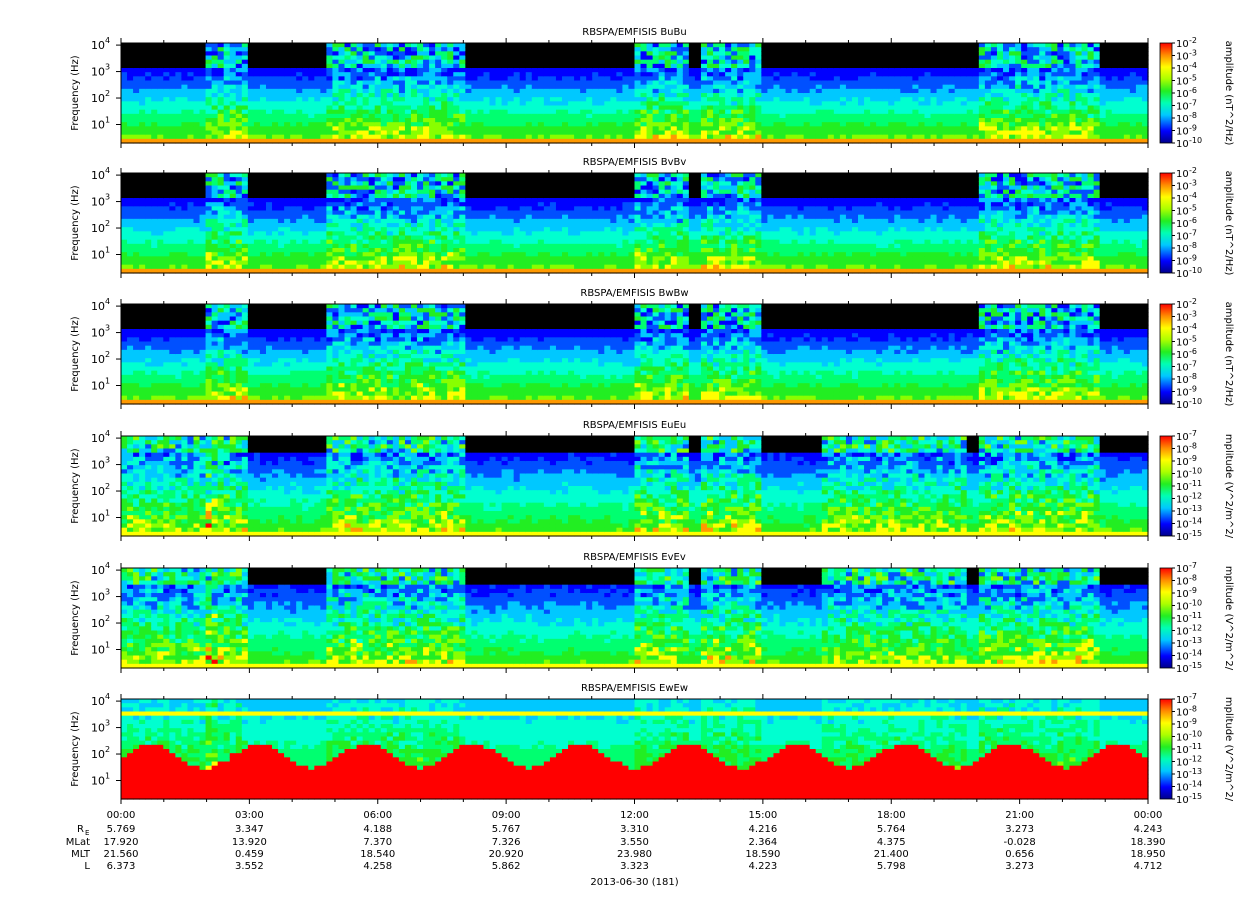  What do you see at coordinates (249, 829) in the screenshot?
I see `ephemeris-value: 3.347` at bounding box center [249, 829].